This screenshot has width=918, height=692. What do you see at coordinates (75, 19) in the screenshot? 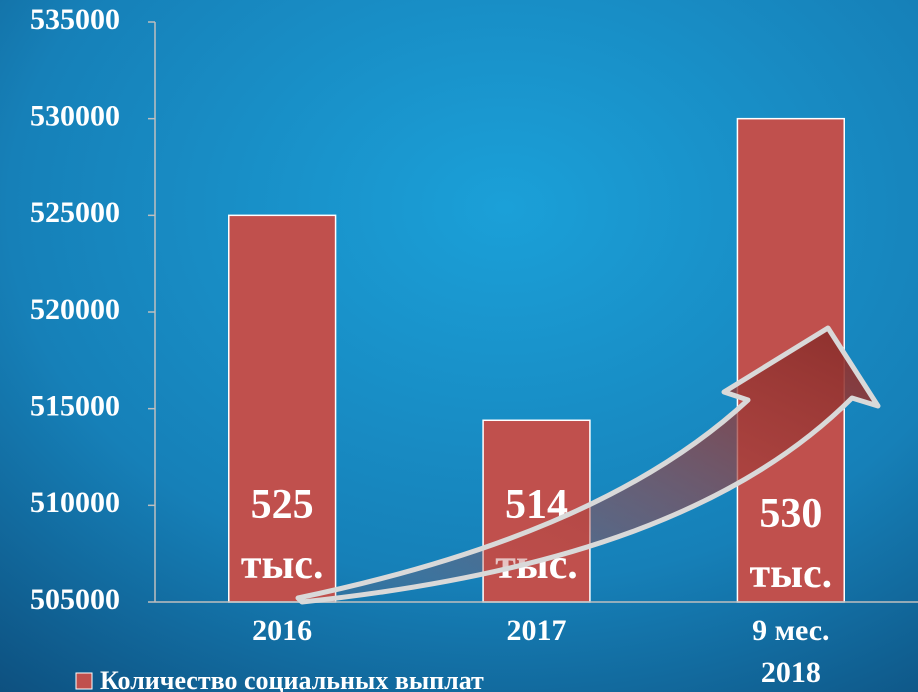
I see `y-tick-label: 535000` at bounding box center [75, 19].